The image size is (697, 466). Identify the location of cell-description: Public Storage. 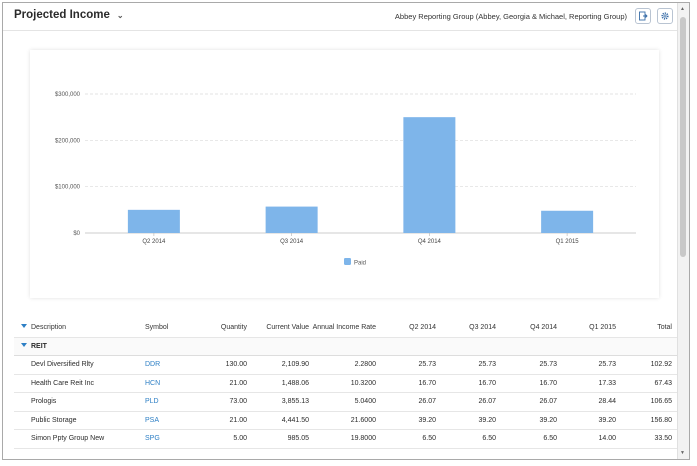
(54, 420).